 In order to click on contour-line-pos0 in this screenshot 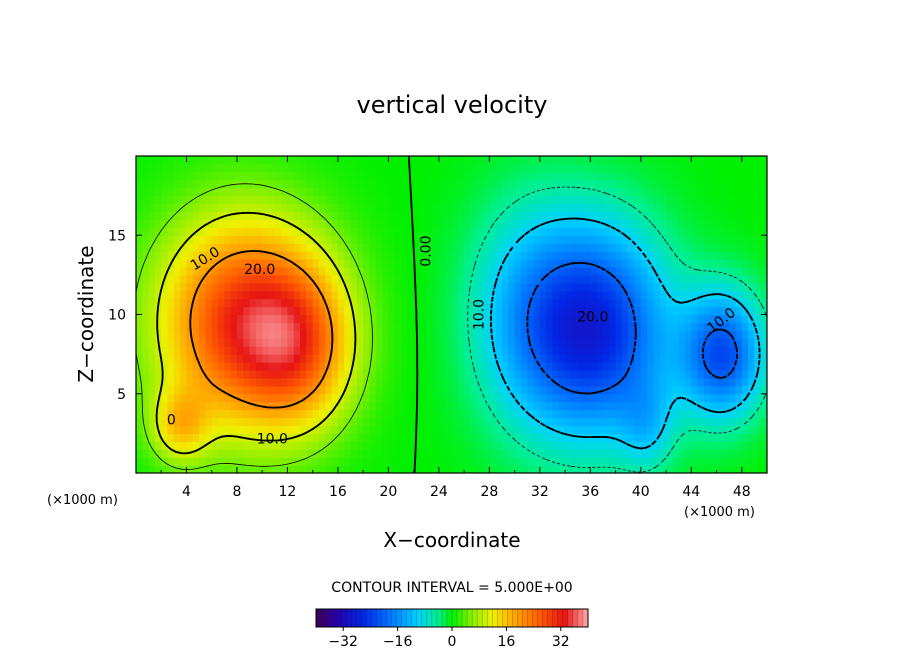, I will do `click(413, 314)`.